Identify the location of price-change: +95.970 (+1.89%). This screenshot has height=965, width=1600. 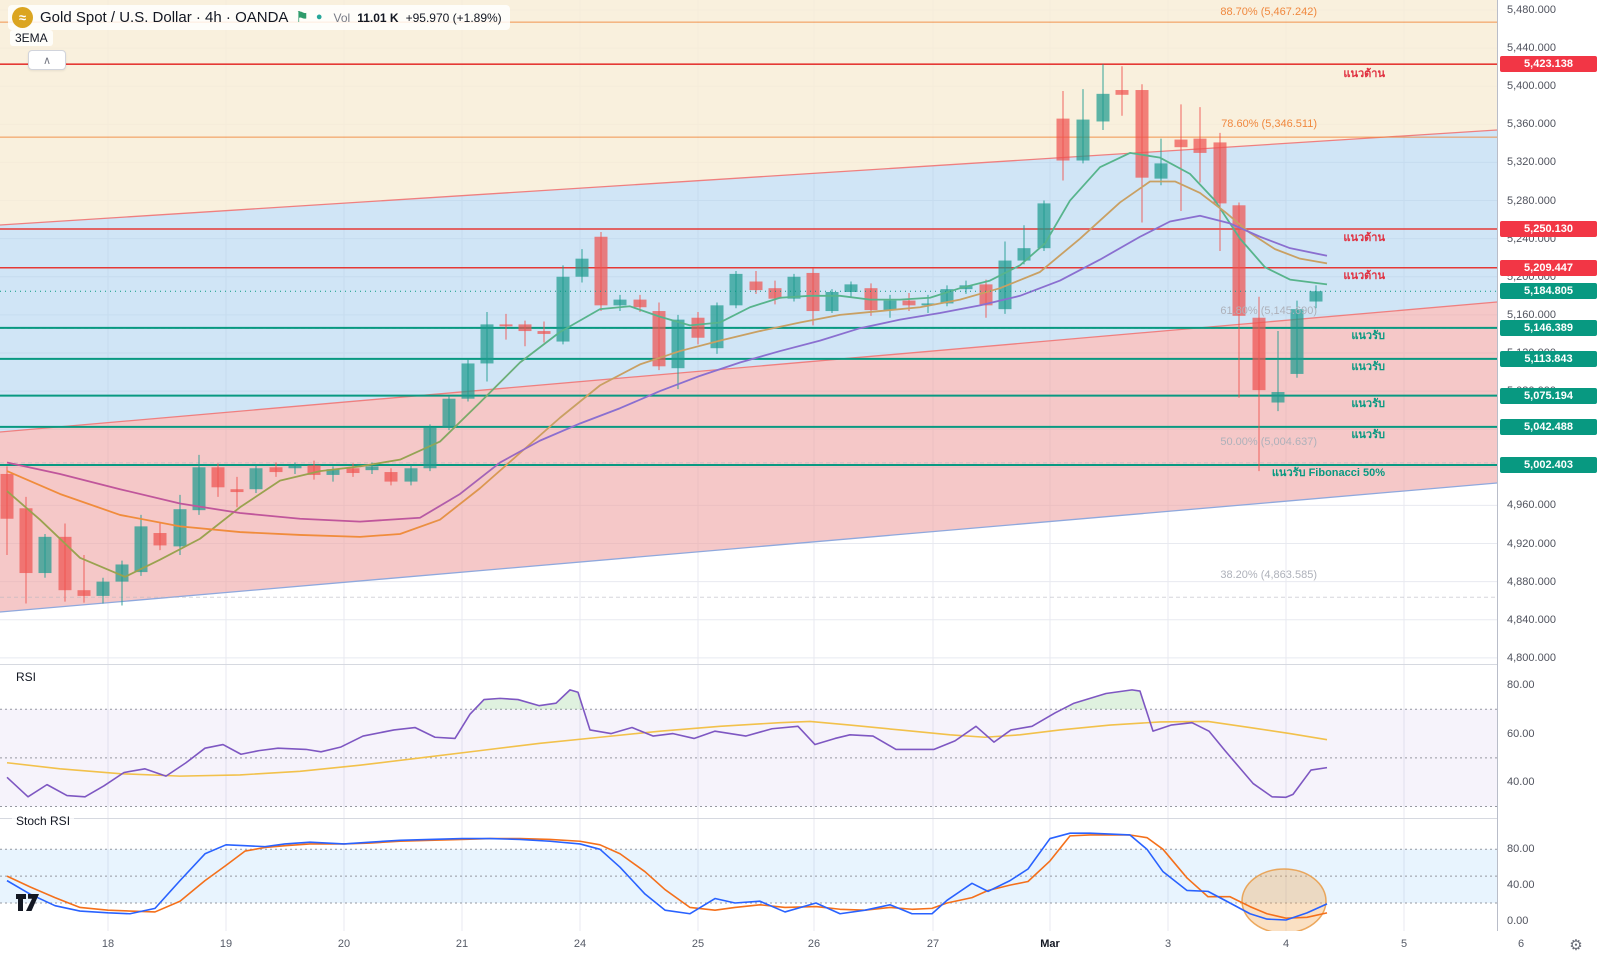
(453, 17).